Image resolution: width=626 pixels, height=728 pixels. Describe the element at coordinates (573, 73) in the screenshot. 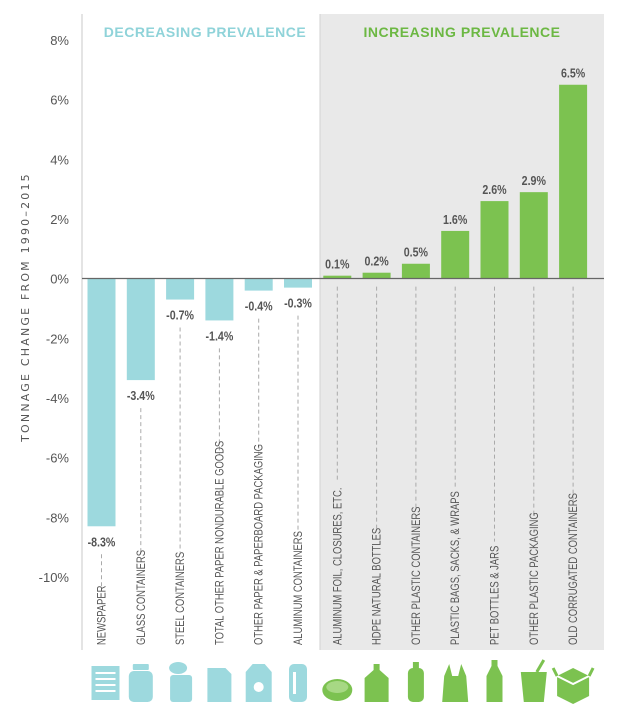

I see `bar-value-label: 6.5%` at that location.